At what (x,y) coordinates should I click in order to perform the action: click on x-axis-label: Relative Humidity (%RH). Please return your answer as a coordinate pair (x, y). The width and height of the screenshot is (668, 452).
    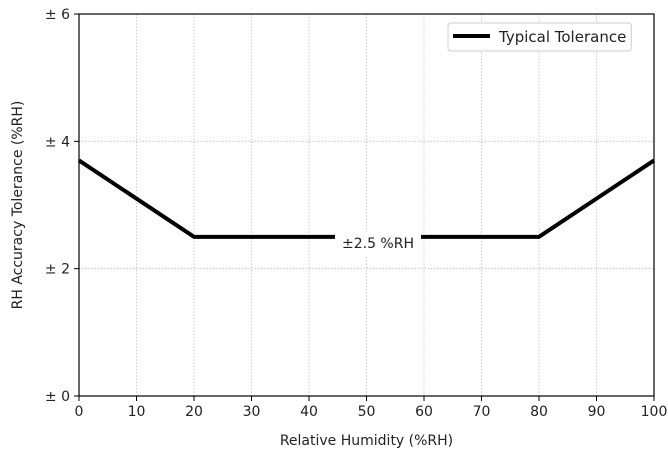
    Looking at the image, I should click on (366, 441).